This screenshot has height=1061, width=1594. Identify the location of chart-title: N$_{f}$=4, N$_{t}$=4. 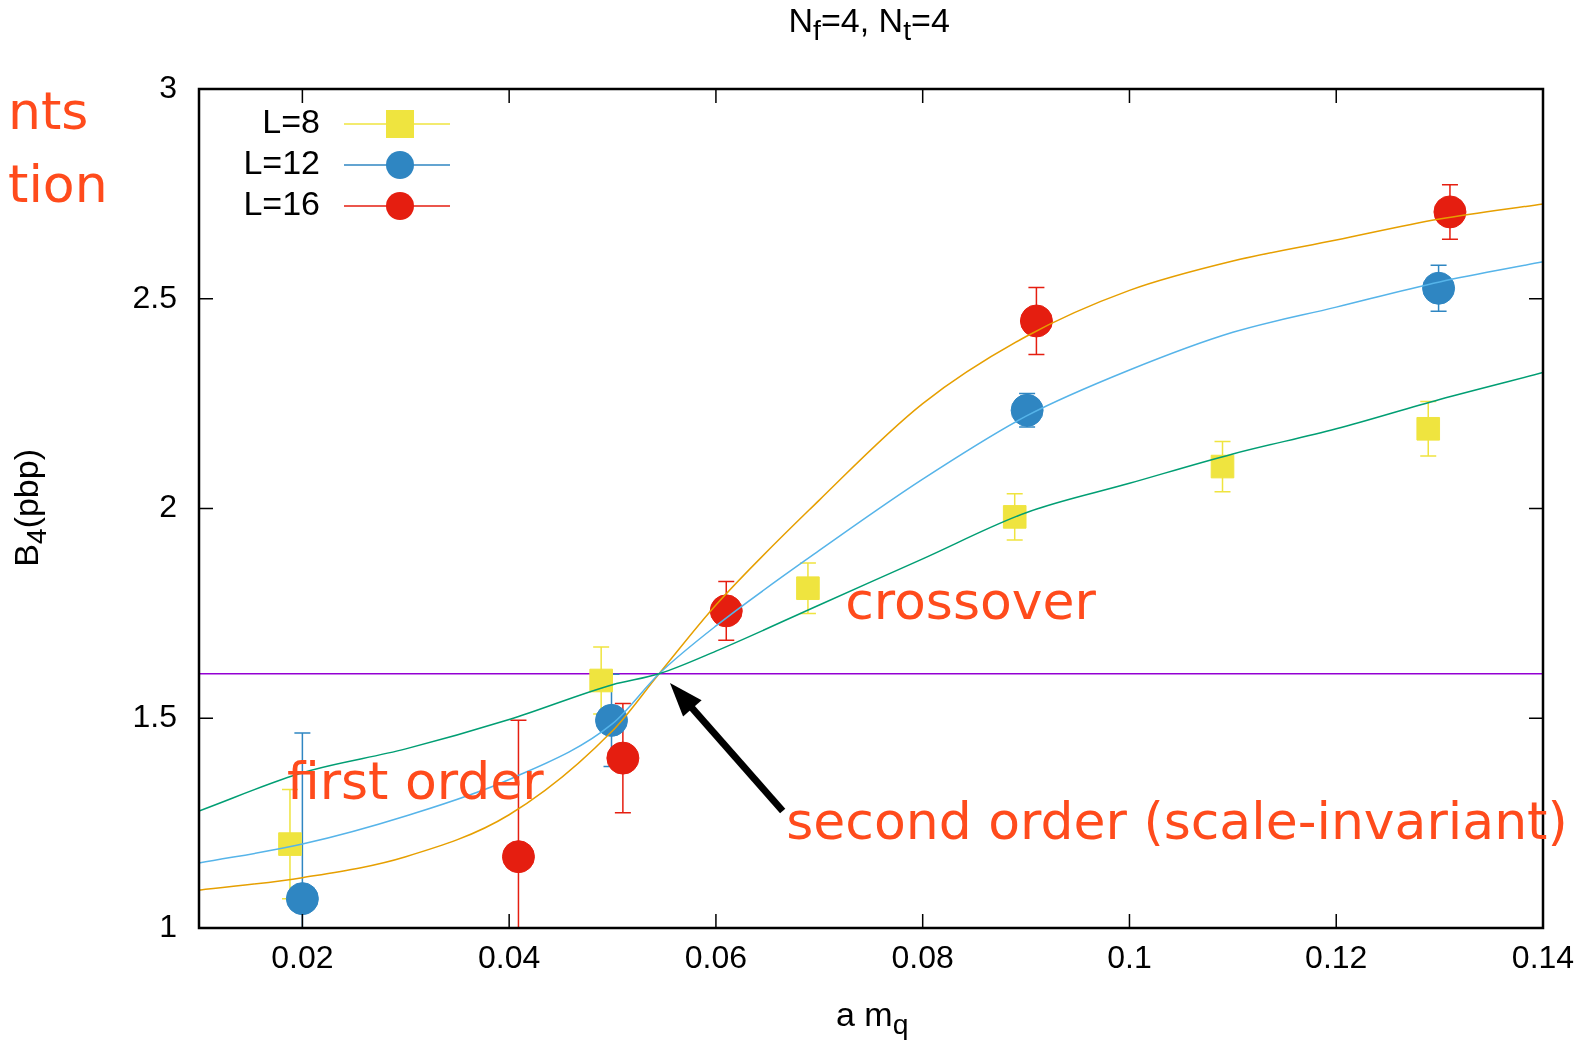
(869, 24).